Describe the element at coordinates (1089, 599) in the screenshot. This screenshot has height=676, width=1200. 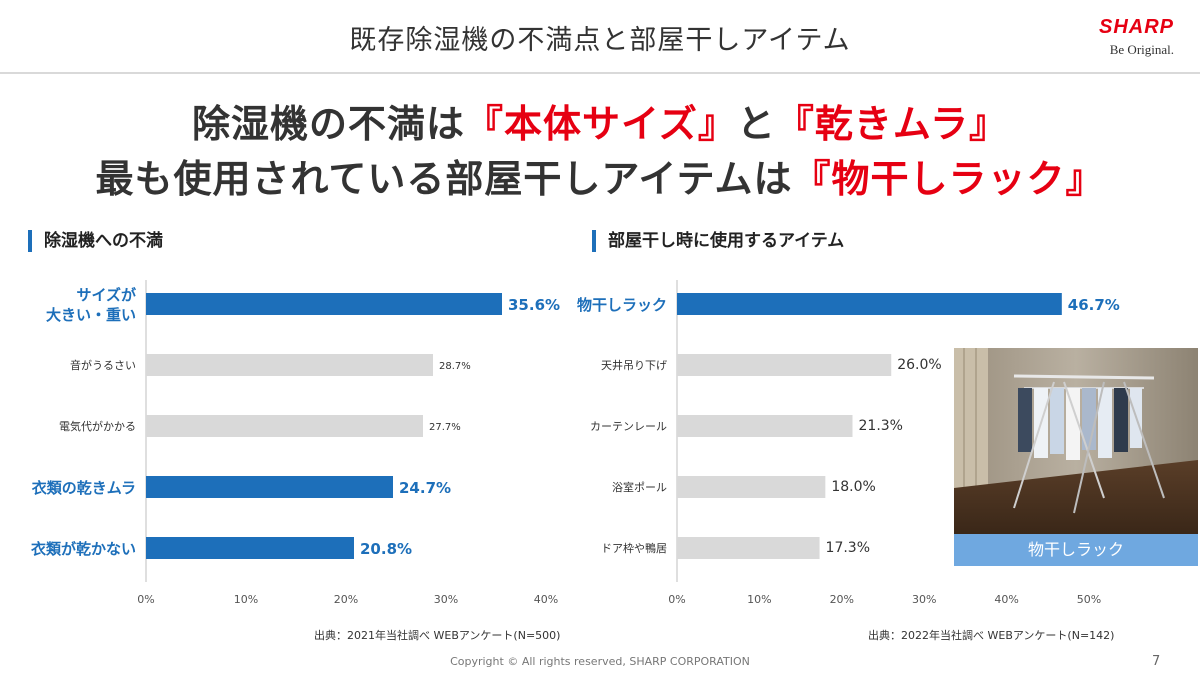
I see `x-tick-label: 50%` at that location.